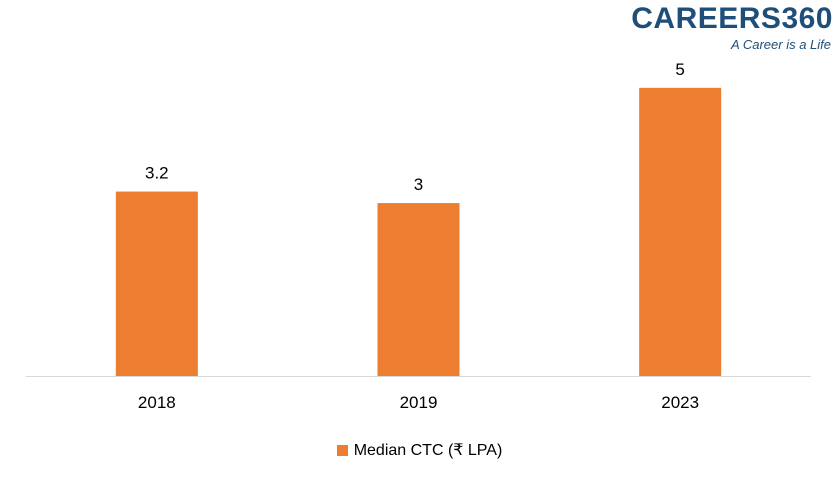 This screenshot has width=839, height=479. Describe the element at coordinates (342, 450) in the screenshot. I see `legend-swatch` at that location.